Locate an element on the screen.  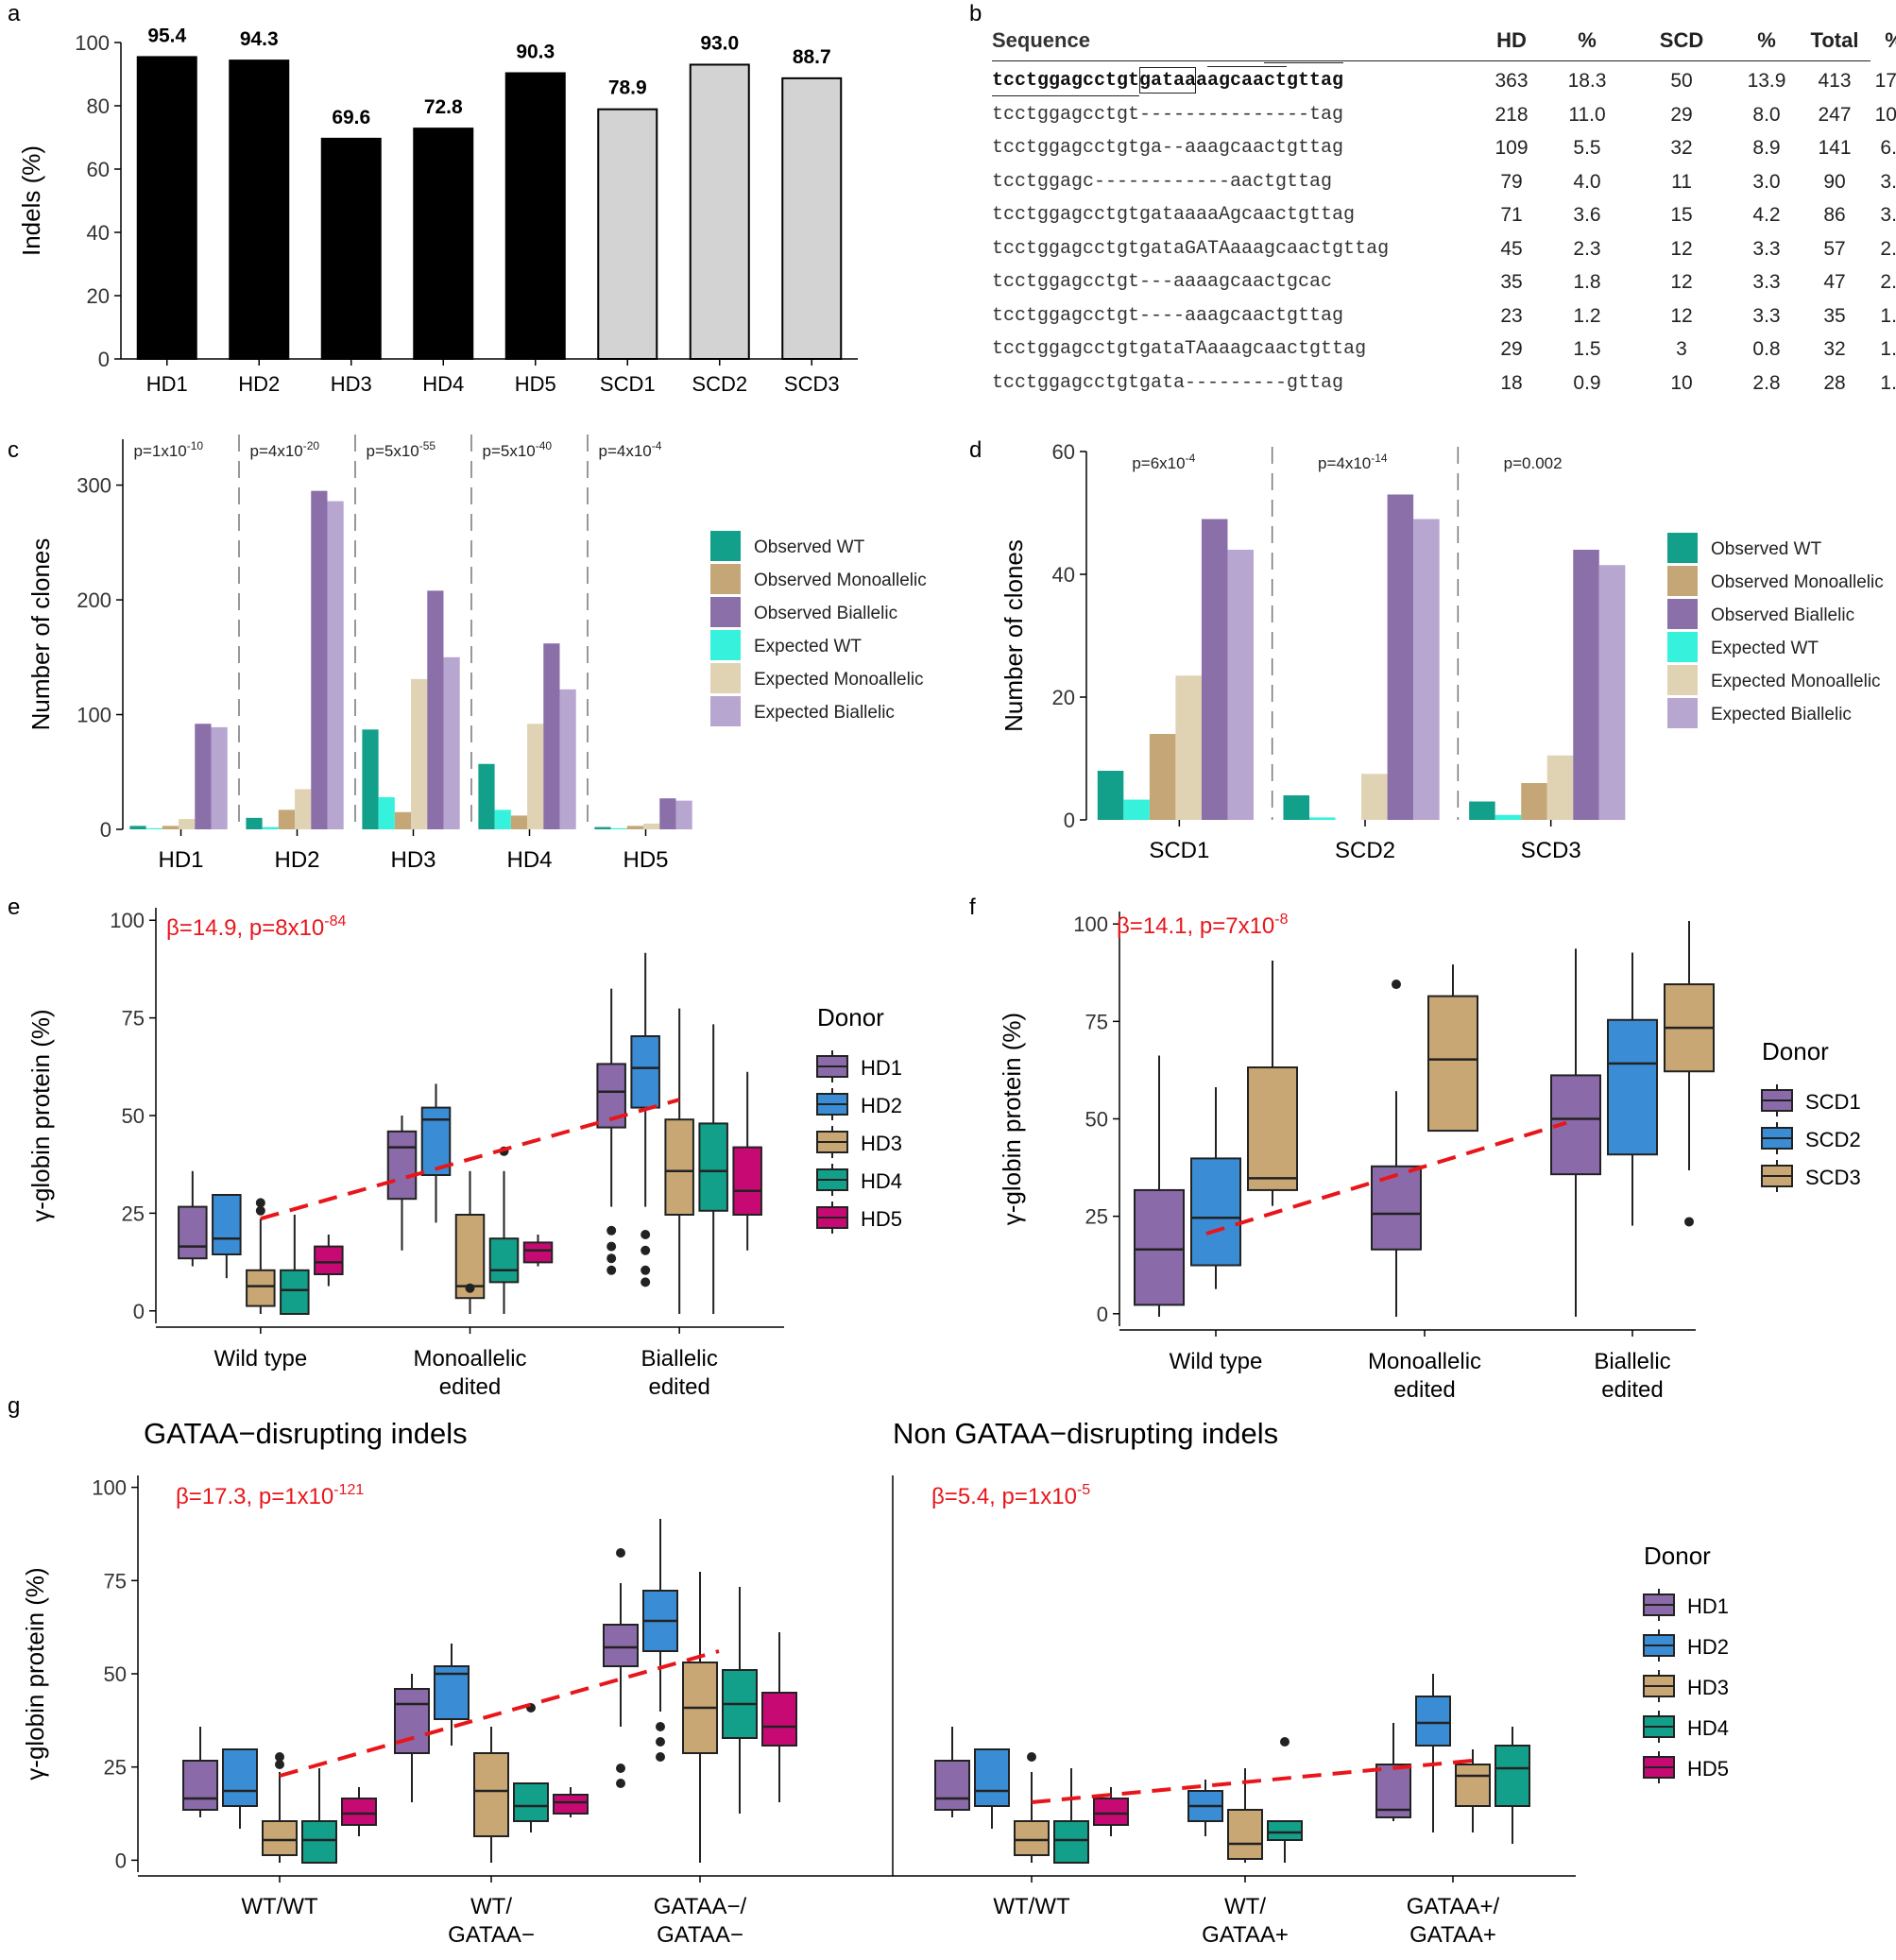
panel-letter-b: b is located at coordinates (976, 13).